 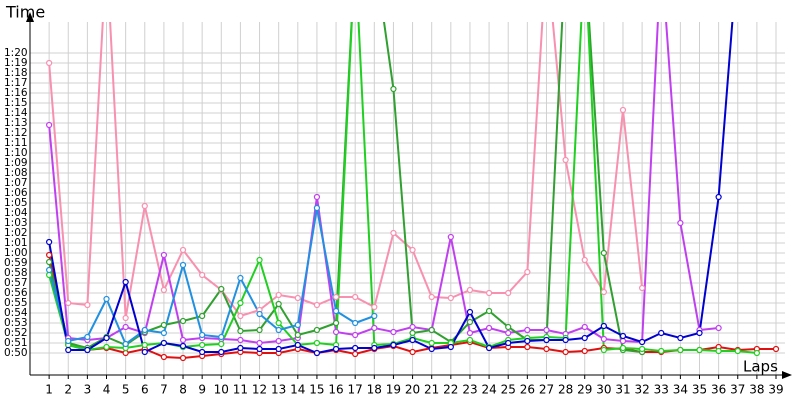 I want to click on x-tick-label: 15, so click(x=316, y=390).